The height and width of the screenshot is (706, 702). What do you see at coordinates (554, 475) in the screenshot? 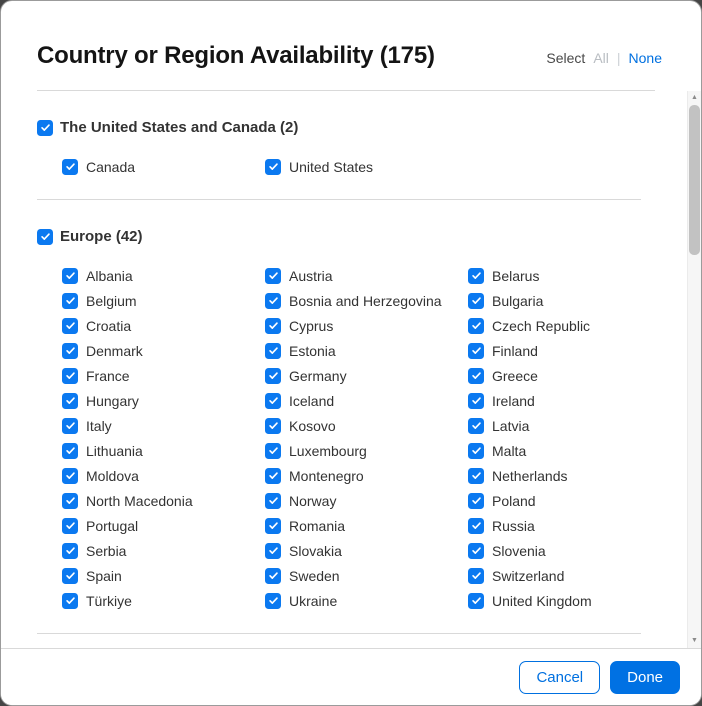
I see `country-checkbox-item: Netherlands` at bounding box center [554, 475].